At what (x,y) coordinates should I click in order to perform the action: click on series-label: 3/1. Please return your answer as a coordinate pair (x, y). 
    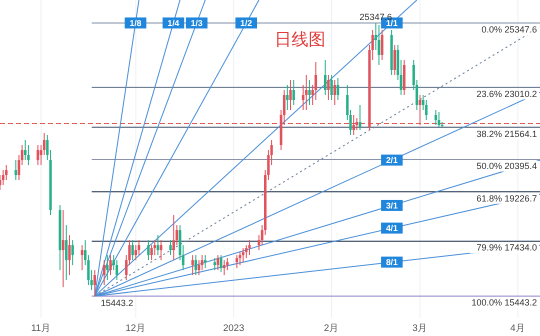
    Looking at the image, I should click on (392, 205).